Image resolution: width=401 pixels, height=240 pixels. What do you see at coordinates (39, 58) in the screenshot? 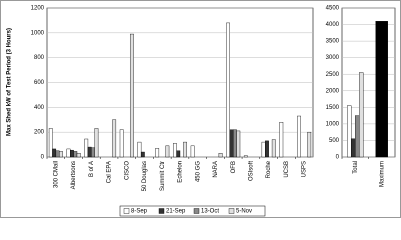
I see `y-tick-label: 800` at bounding box center [39, 58].